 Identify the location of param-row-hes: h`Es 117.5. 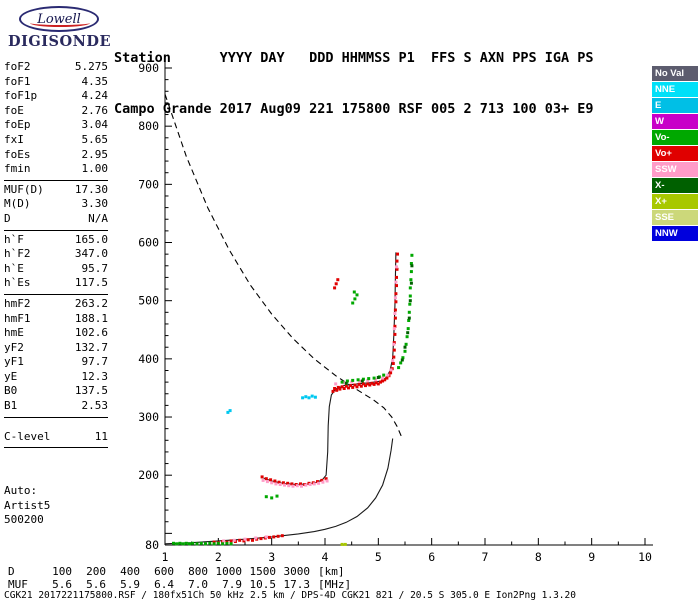
(56, 283).